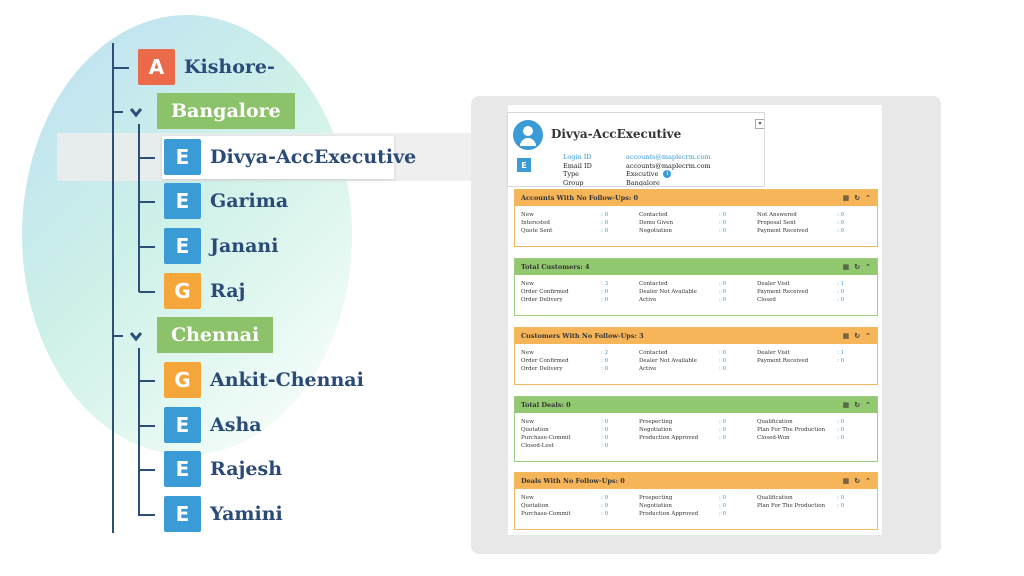 The width and height of the screenshot is (1024, 576). Describe the element at coordinates (226, 201) in the screenshot. I see `tree-node-garima: E Garima` at that location.